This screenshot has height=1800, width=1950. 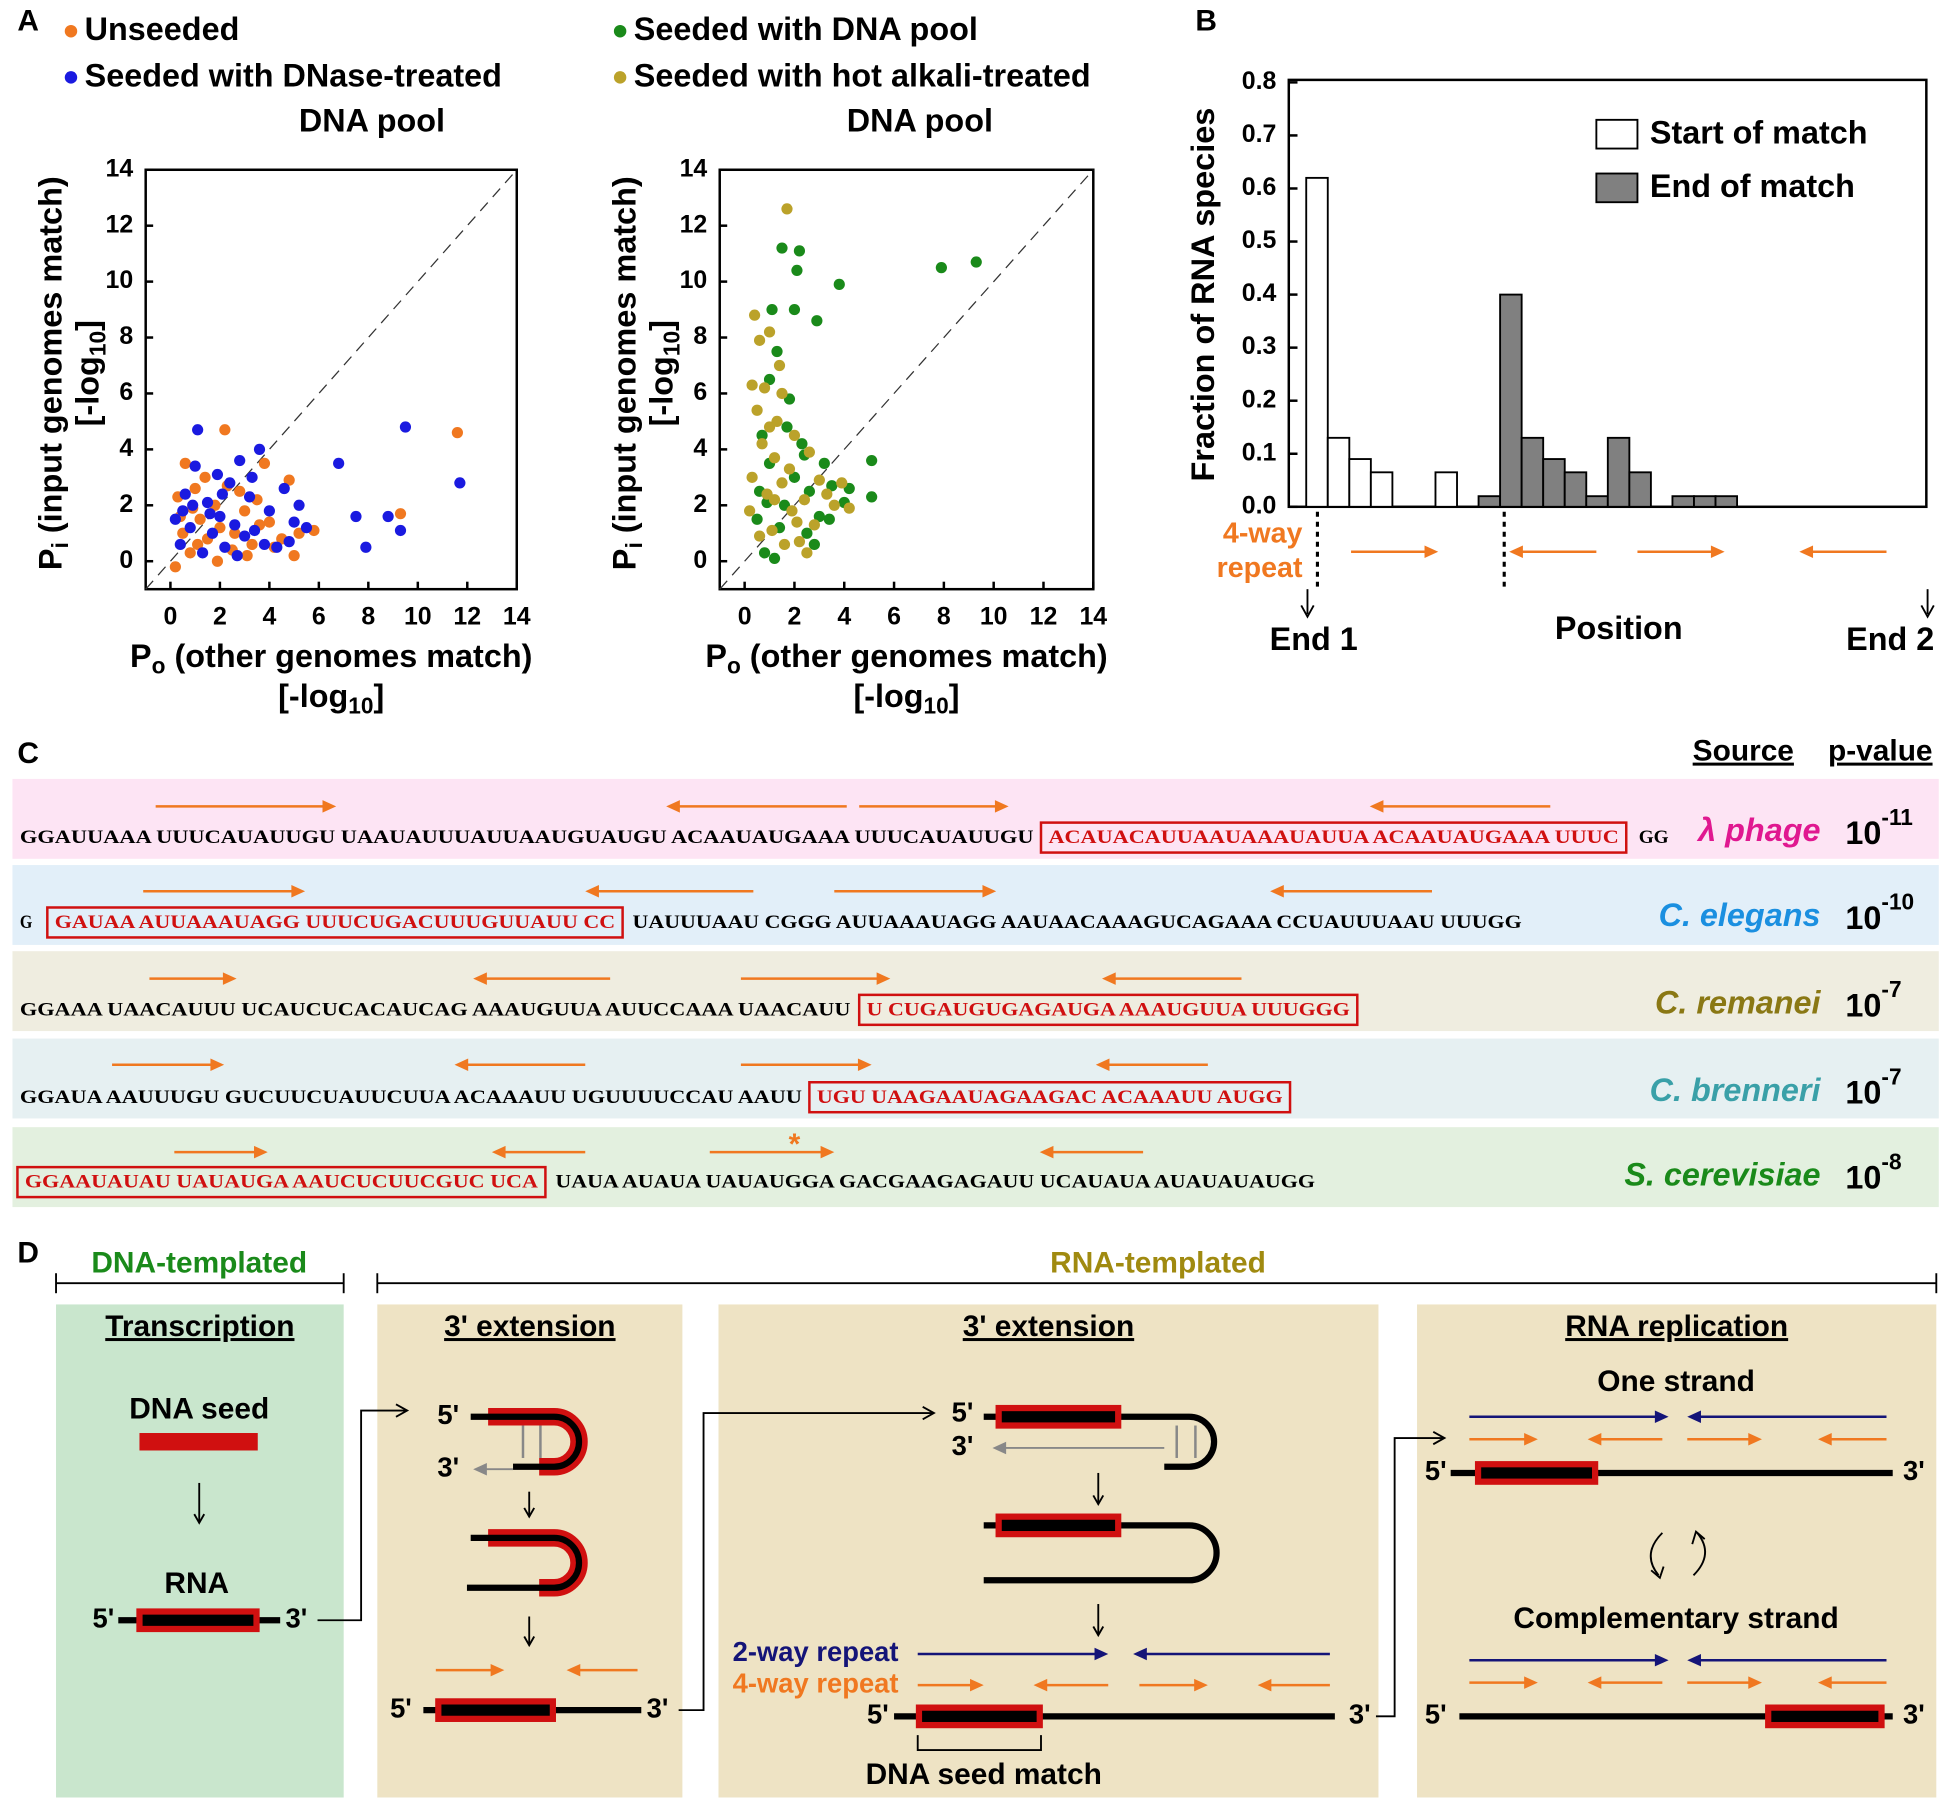 I want to click on y-tick-label: 0.6, so click(x=1259, y=187).